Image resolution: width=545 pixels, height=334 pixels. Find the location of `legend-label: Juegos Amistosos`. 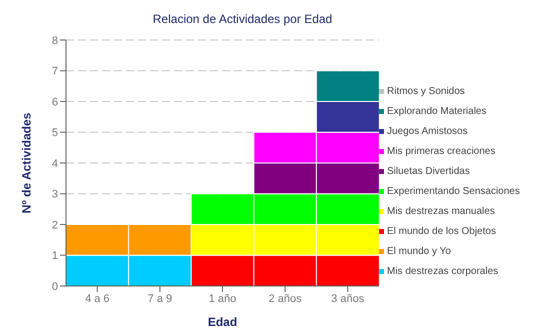

legend-label: Juegos Amistosos is located at coordinates (427, 131).